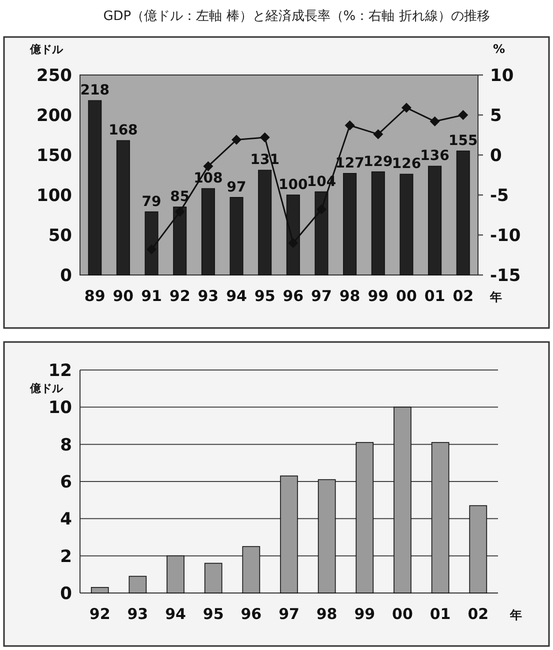 The image size is (553, 650). What do you see at coordinates (151, 296) in the screenshot?
I see `x-tick-label: 91` at bounding box center [151, 296].